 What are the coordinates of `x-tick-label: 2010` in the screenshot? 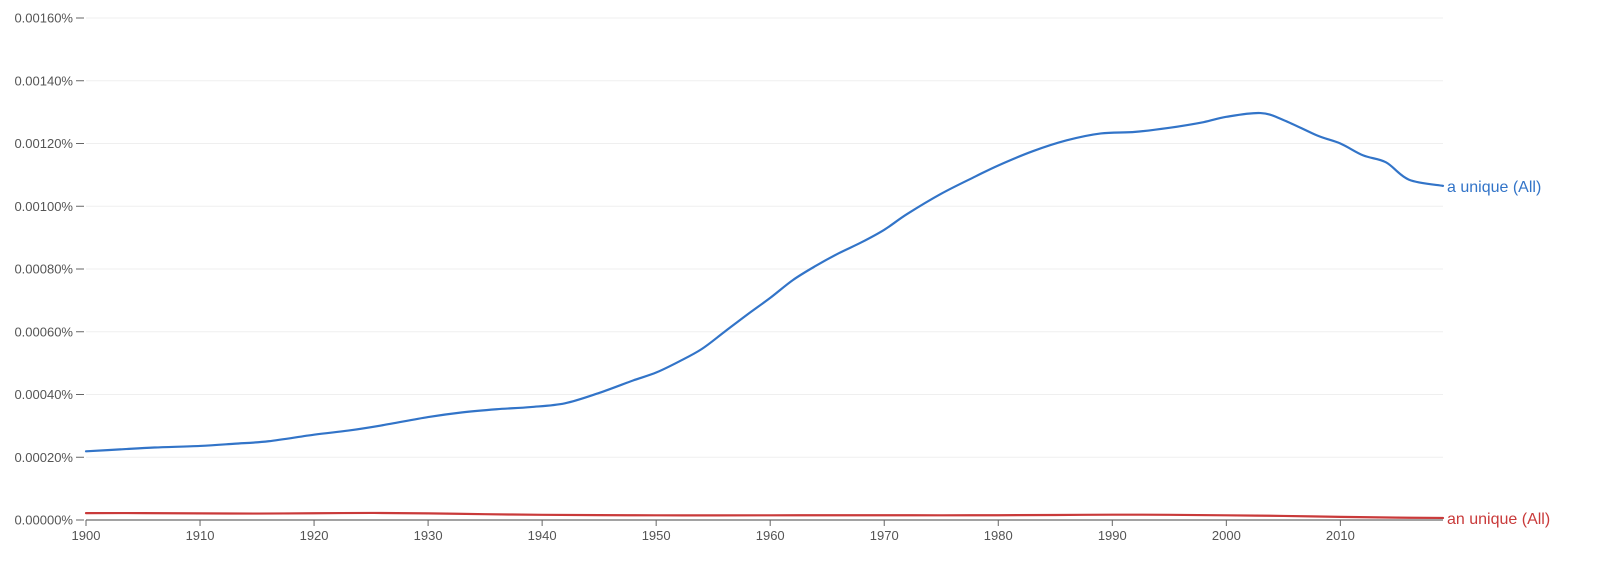 It's located at (1340, 535).